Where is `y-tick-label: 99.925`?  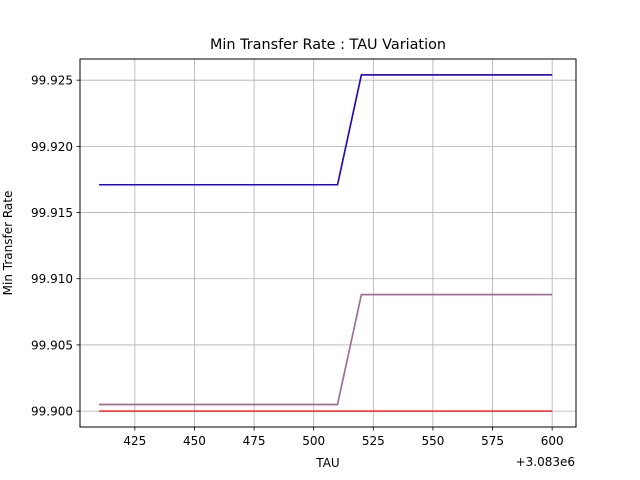 y-tick-label: 99.925 is located at coordinates (52, 81).